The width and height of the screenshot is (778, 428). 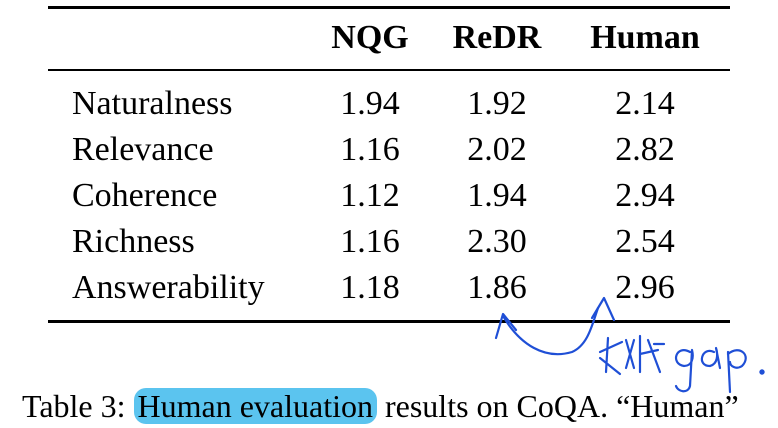 What do you see at coordinates (152, 103) in the screenshot?
I see `row-label-naturalness: Naturalness` at bounding box center [152, 103].